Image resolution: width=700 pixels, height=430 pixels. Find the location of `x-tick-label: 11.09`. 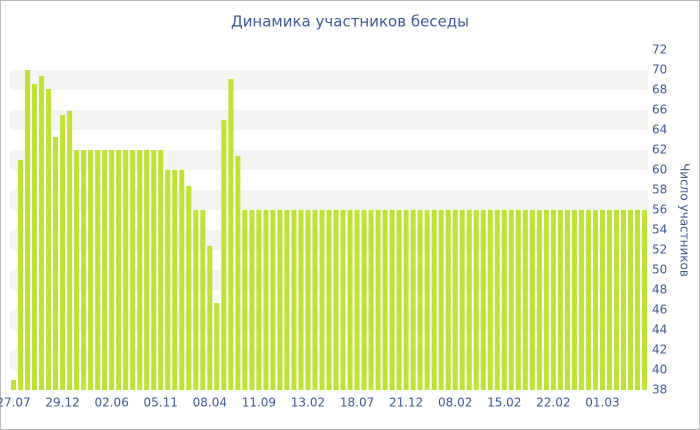

x-tick-label: 11.09 is located at coordinates (259, 403).